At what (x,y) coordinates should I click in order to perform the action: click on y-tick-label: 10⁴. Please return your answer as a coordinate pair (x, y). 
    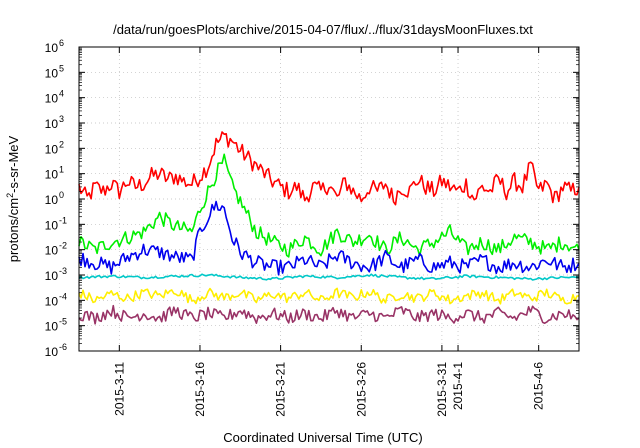
    Looking at the image, I should click on (54, 97).